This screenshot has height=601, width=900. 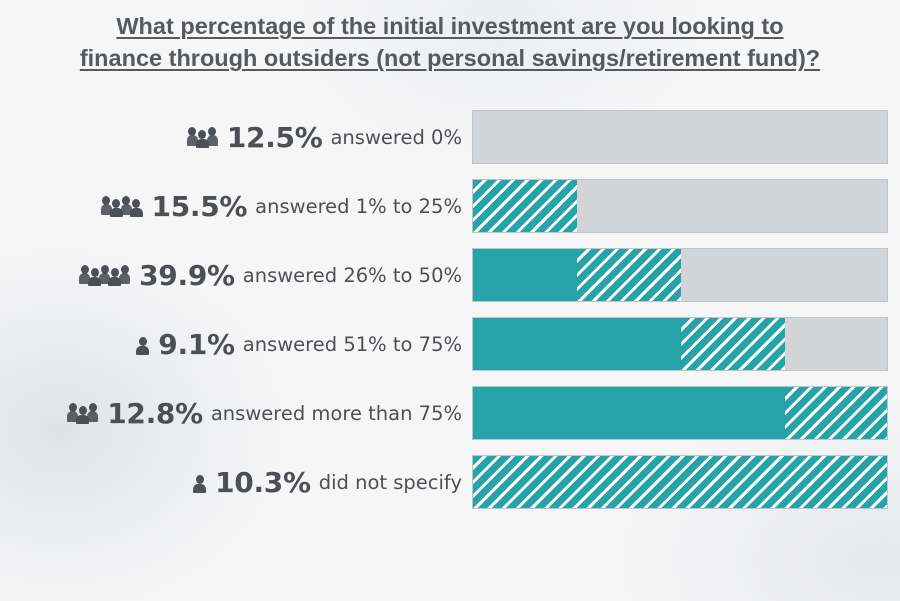 I want to click on bar-category-label: did not specify, so click(x=390, y=482).